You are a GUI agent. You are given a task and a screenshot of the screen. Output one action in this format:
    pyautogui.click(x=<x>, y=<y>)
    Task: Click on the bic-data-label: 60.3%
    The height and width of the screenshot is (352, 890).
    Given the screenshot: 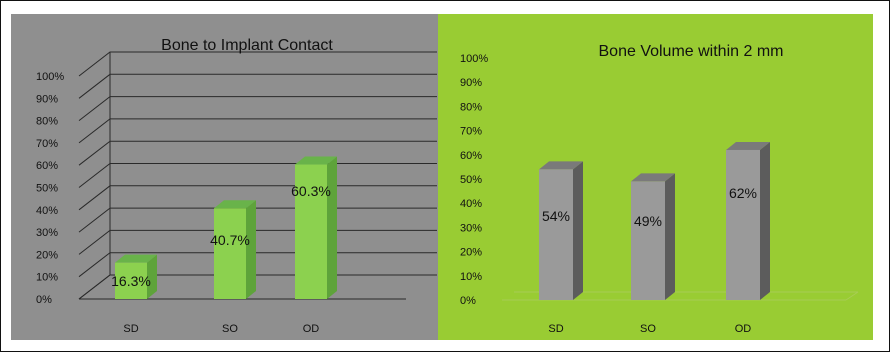 What is the action you would take?
    pyautogui.click(x=311, y=191)
    